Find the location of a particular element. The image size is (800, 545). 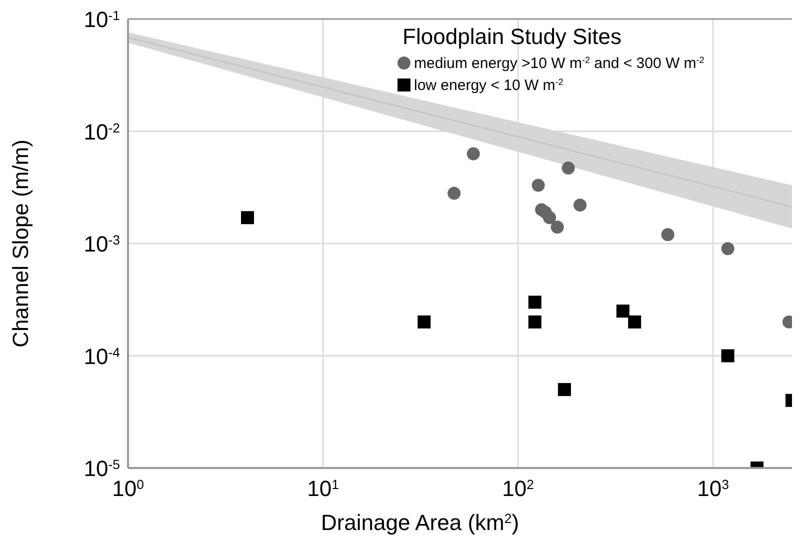

x-tick-label: 10$^{2}$ is located at coordinates (518, 488).